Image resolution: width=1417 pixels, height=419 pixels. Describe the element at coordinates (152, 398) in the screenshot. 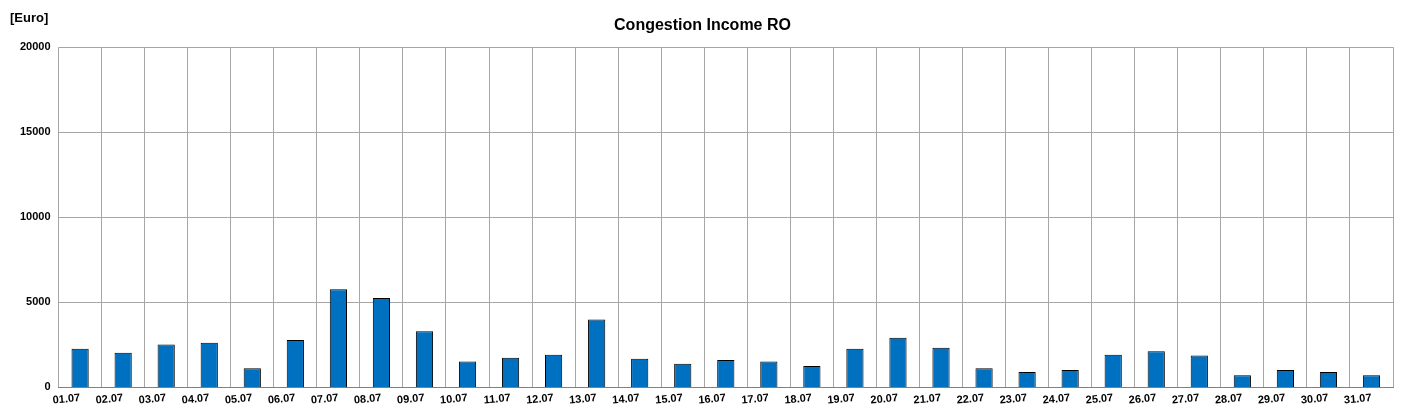

I see `x-tick-label: 03.07` at that location.